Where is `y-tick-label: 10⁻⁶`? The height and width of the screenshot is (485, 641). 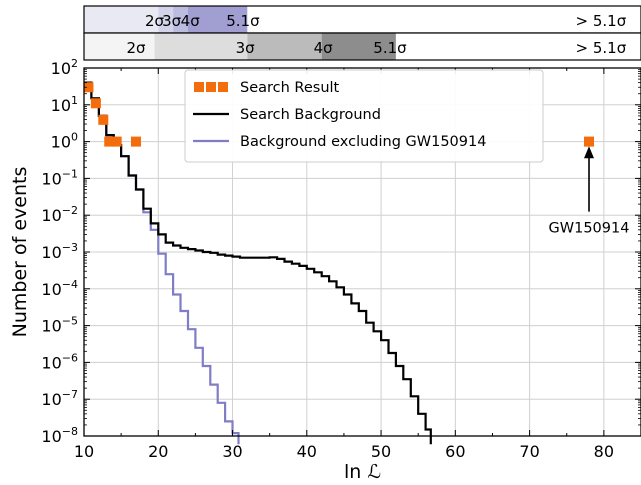
y-tick-label: 10⁻⁶ is located at coordinates (59, 361).